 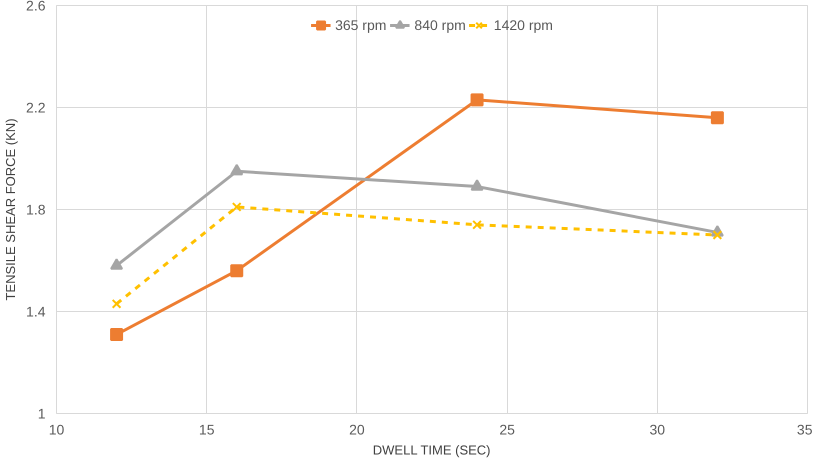 What do you see at coordinates (440, 25) in the screenshot?
I see `legend-label: 840 rpm` at bounding box center [440, 25].